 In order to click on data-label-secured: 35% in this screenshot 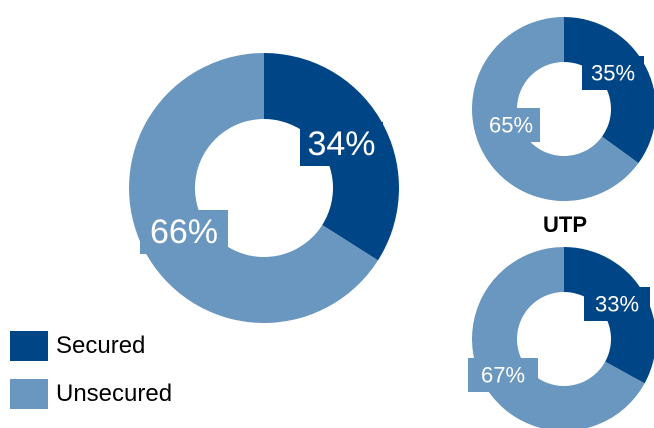, I will do `click(613, 73)`.